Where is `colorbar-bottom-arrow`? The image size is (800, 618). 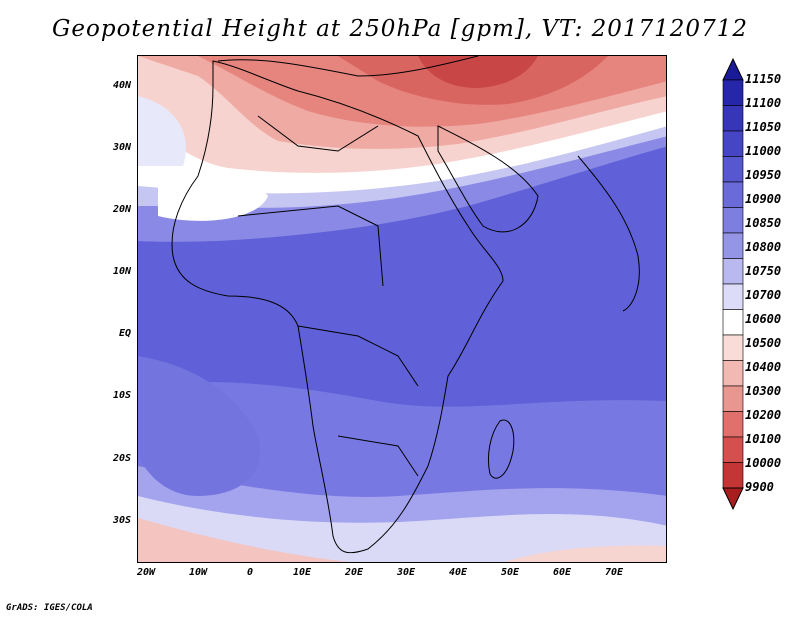
colorbar-bottom-arrow is located at coordinates (733, 499).